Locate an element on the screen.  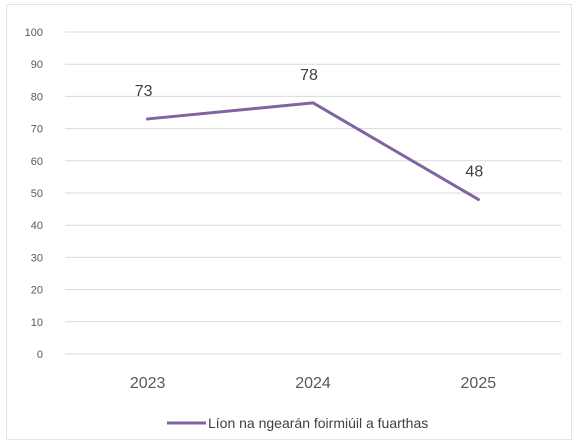
legend: Líon na ngearán foirmiúil a fuarthas is located at coordinates (297, 423).